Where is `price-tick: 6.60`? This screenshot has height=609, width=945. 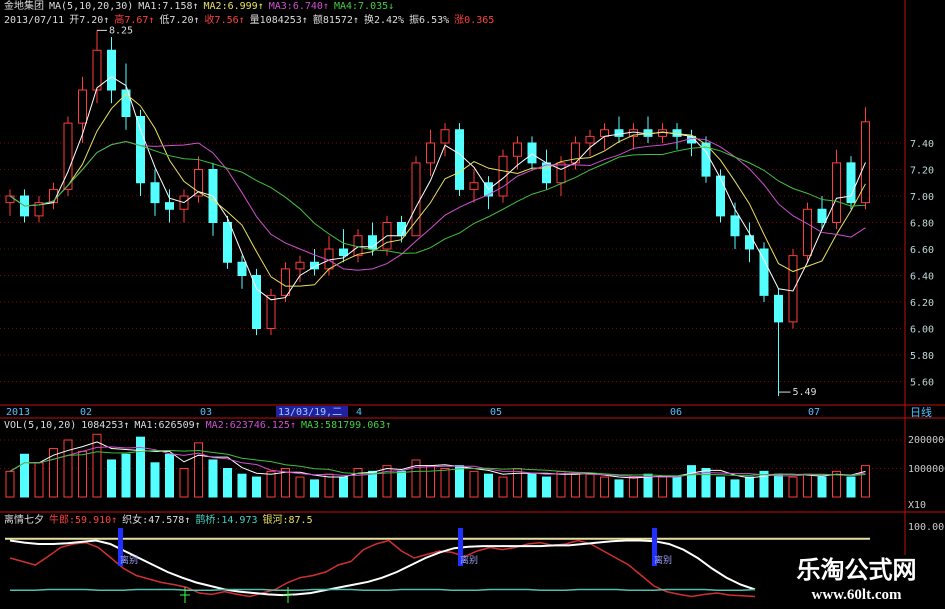 price-tick: 6.60 is located at coordinates (922, 250).